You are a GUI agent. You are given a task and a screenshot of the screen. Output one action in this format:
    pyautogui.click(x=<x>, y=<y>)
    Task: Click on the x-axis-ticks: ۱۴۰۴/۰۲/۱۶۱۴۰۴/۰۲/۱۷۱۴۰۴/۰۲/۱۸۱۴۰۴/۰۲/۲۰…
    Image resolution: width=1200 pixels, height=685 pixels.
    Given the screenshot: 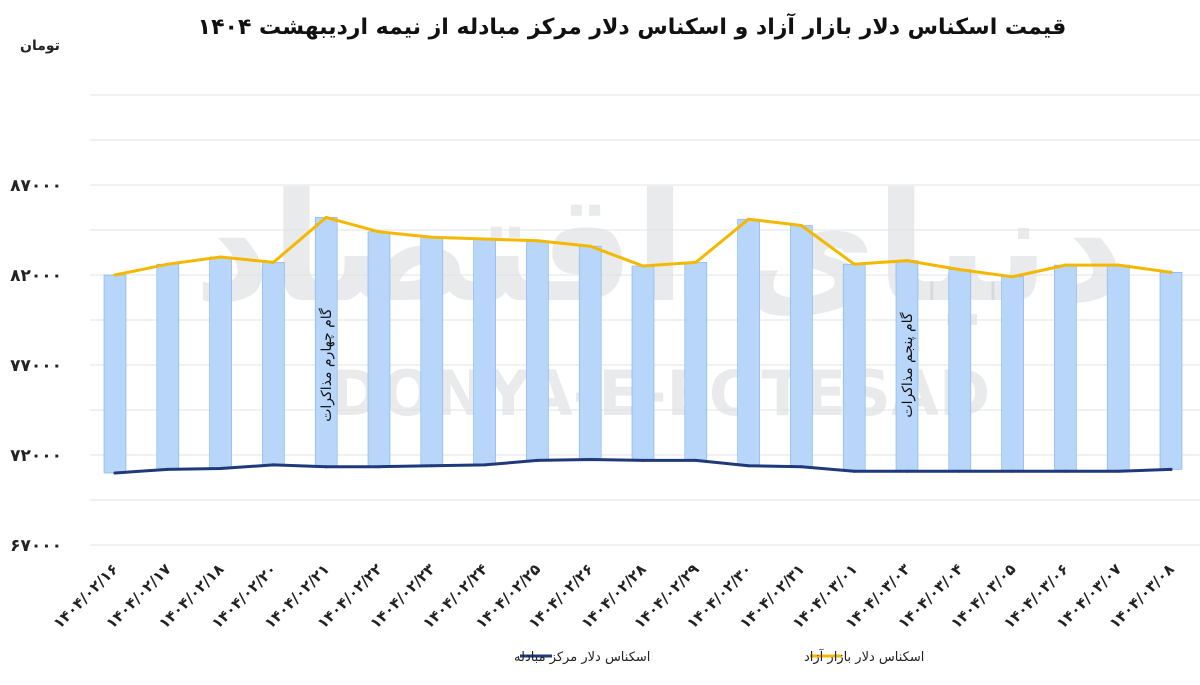 What is the action you would take?
    pyautogui.click(x=614, y=596)
    